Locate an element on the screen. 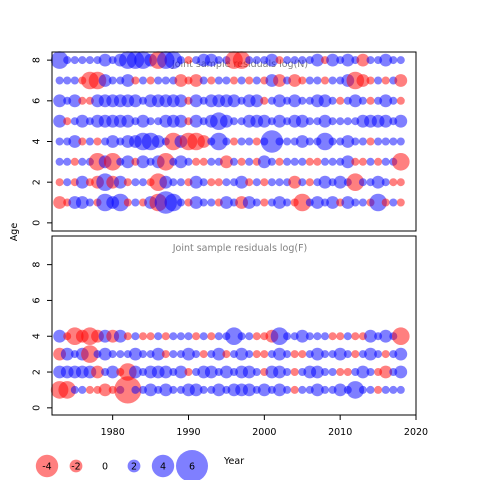 The width and height of the screenshot is (480, 480). y-axis-label: Age is located at coordinates (14, 232).